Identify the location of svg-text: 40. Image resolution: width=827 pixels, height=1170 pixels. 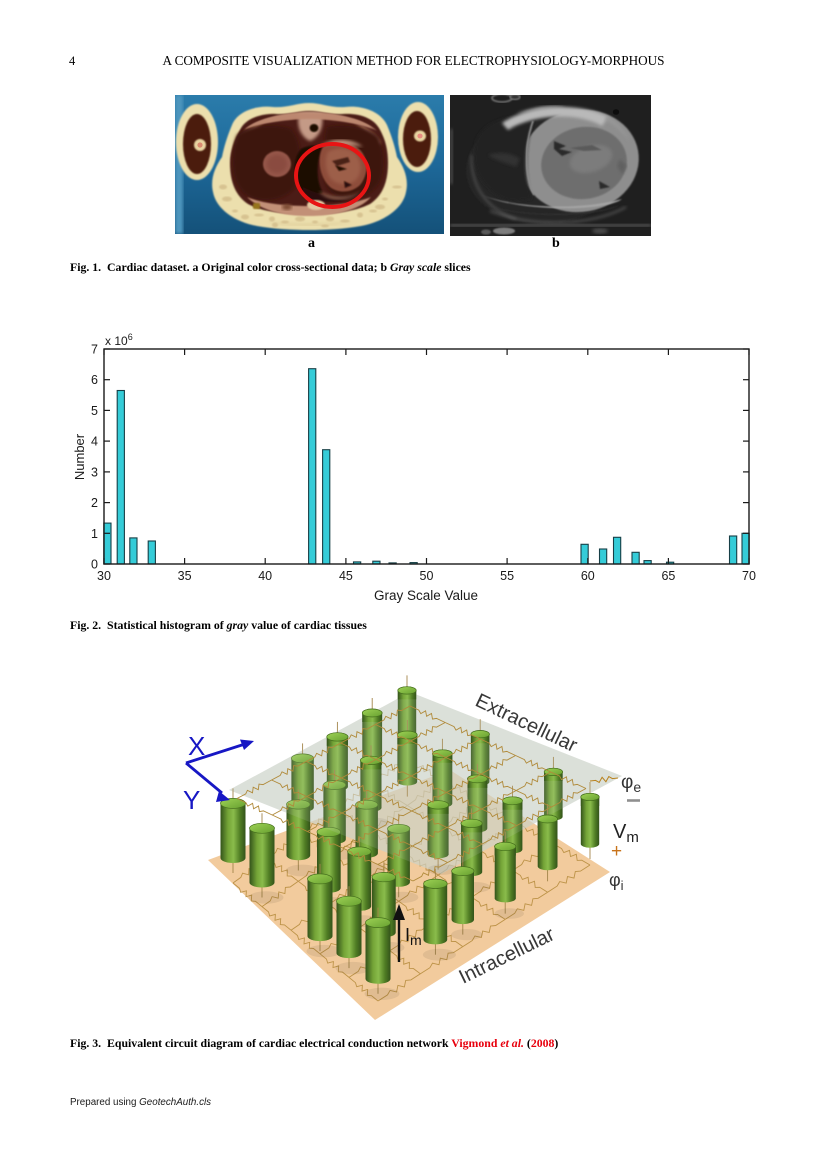
(265, 576).